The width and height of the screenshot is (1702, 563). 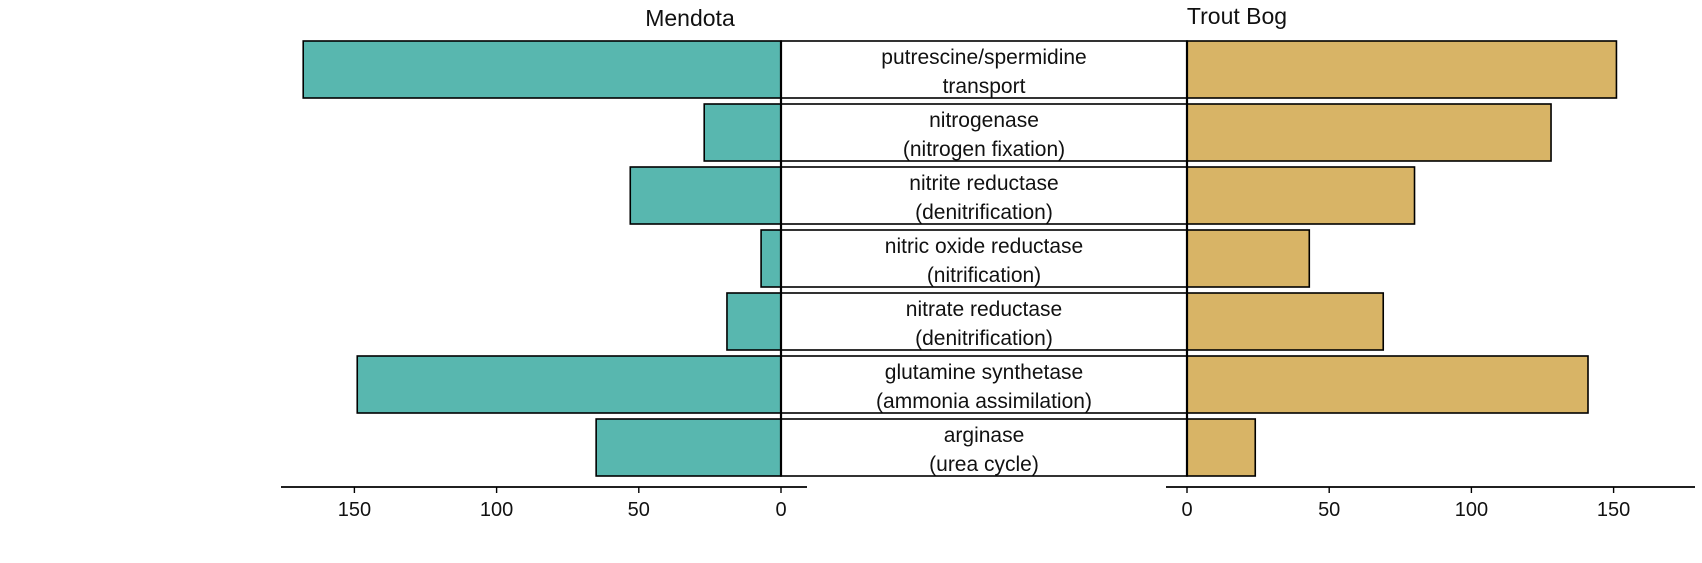 I want to click on category-label: nitrate reductase (denitrification), so click(x=984, y=324).